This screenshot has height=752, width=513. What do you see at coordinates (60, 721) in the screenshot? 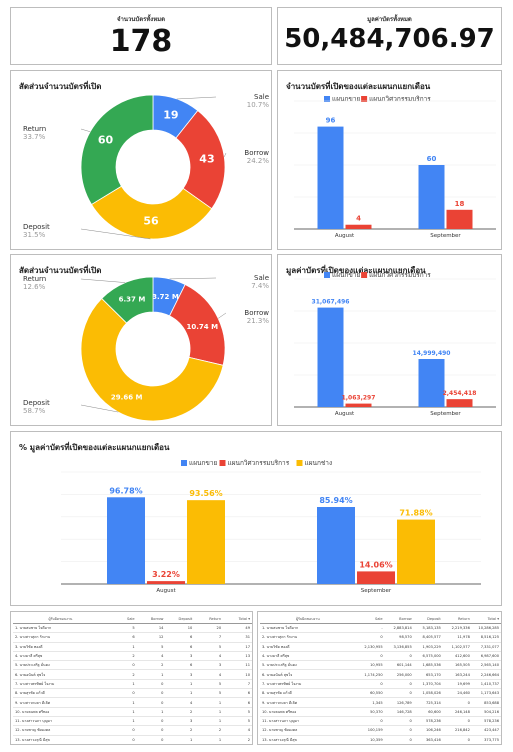
I see `table-cell: 11. นางสาวนภา บุญมา` at bounding box center [60, 721].